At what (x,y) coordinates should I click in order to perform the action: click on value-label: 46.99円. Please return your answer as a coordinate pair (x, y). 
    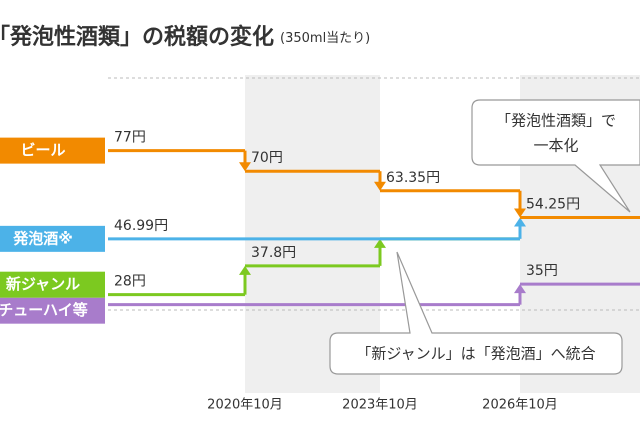
    Looking at the image, I should click on (141, 226).